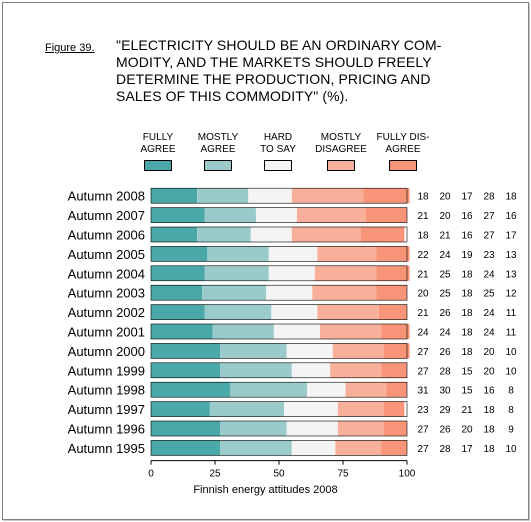 The height and width of the screenshot is (522, 531). I want to click on category-label: Autumn 2000, so click(106, 351).